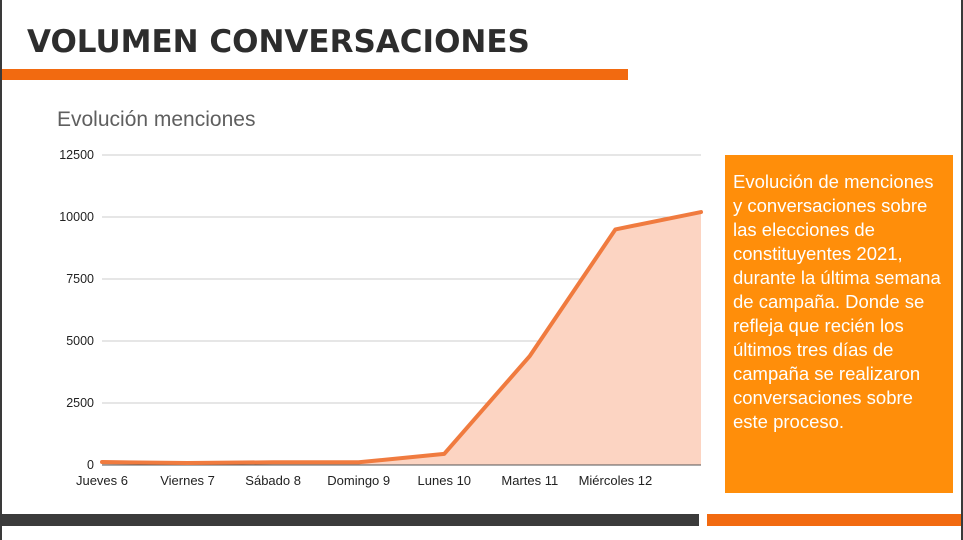 Image resolution: width=963 pixels, height=540 pixels. I want to click on y-tick-label-0: 0, so click(90, 465).